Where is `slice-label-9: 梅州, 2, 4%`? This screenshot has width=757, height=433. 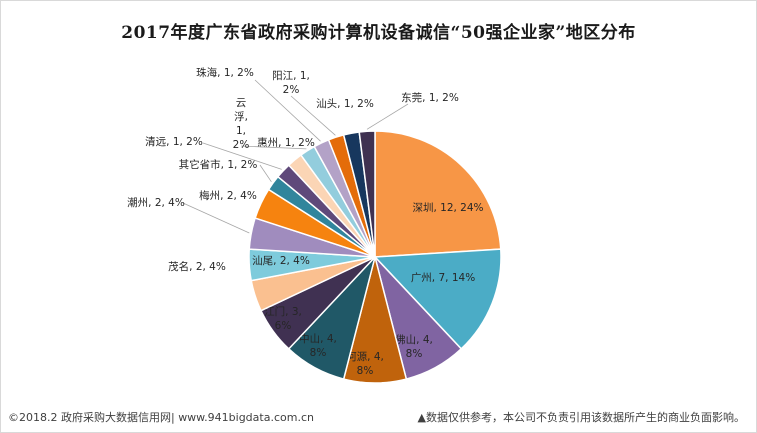
slice-label-9: 梅州, 2, 4% is located at coordinates (228, 195).